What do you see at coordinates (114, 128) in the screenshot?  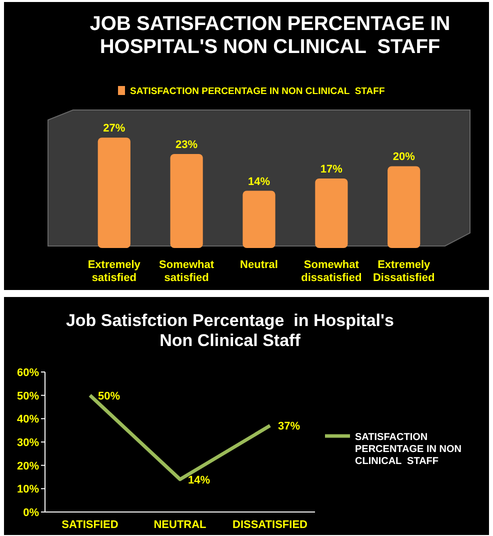 I see `data-label: 27%` at bounding box center [114, 128].